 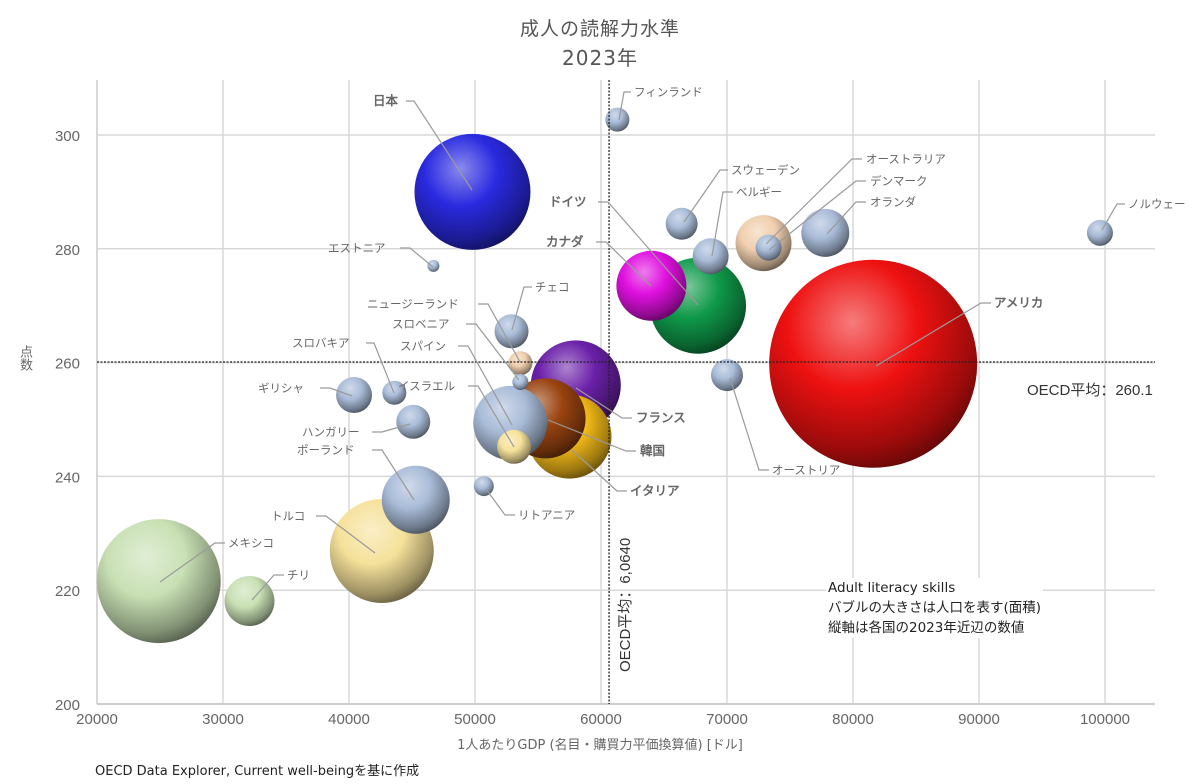 I want to click on country-label: スロバキア, so click(x=321, y=343).